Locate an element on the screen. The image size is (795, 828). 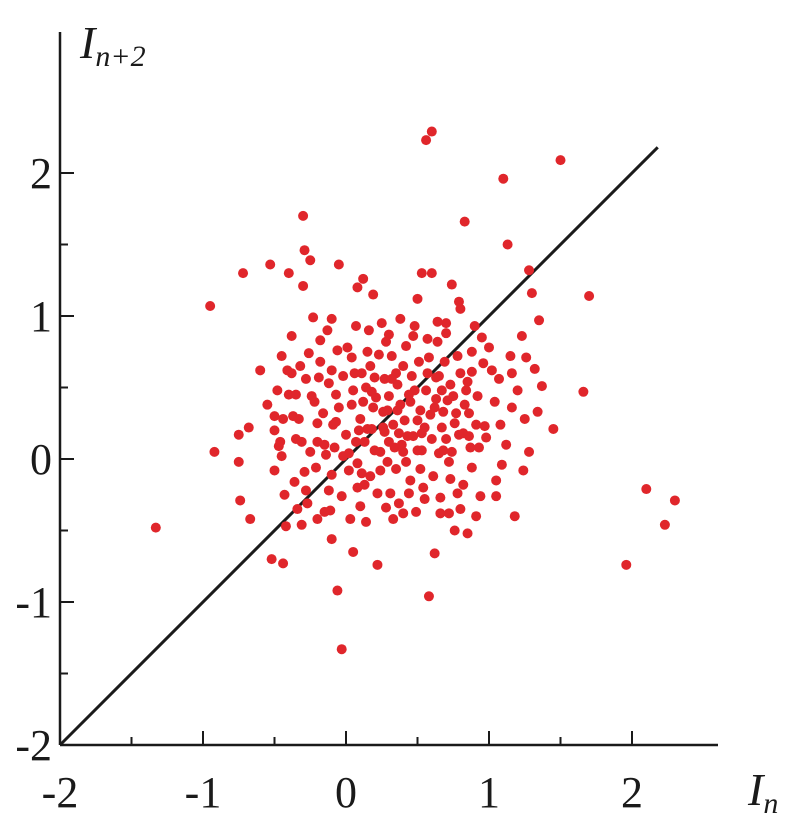
x-axis-title-subscript: n is located at coordinates (770, 803).